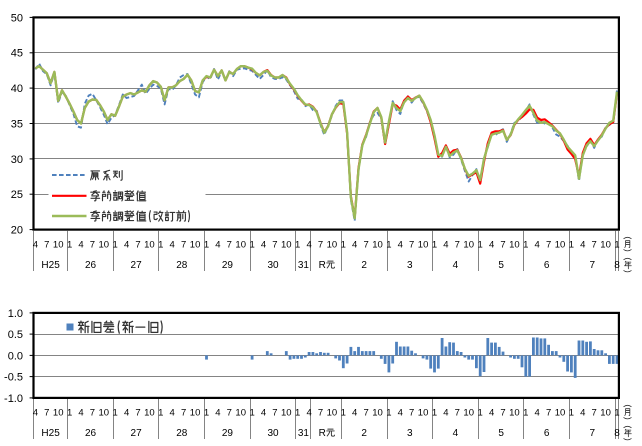  Describe the element at coordinates (322, 433) in the screenshot. I see `svg-text: R` at that location.